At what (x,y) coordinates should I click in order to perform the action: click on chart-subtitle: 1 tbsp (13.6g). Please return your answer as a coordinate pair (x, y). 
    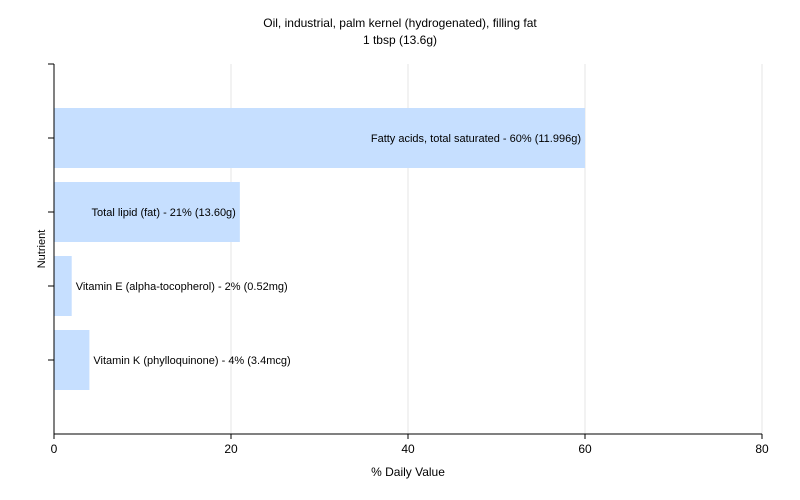
    Looking at the image, I should click on (400, 40).